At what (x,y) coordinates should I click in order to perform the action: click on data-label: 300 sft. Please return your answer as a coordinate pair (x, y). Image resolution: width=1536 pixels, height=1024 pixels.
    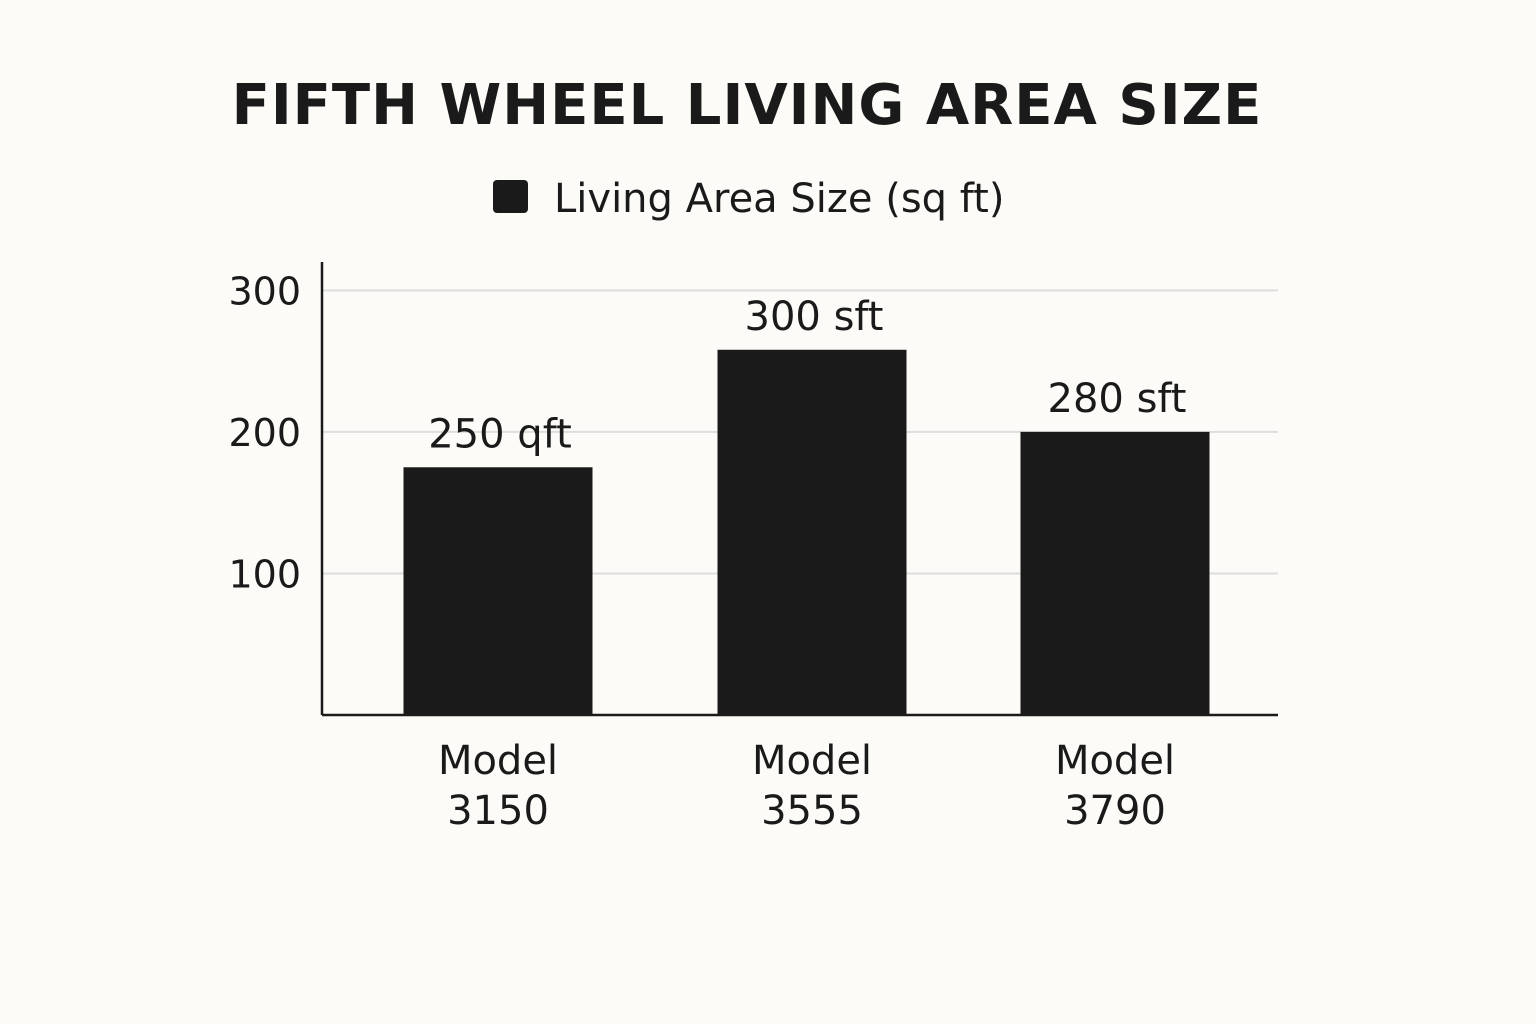
    Looking at the image, I should click on (814, 317).